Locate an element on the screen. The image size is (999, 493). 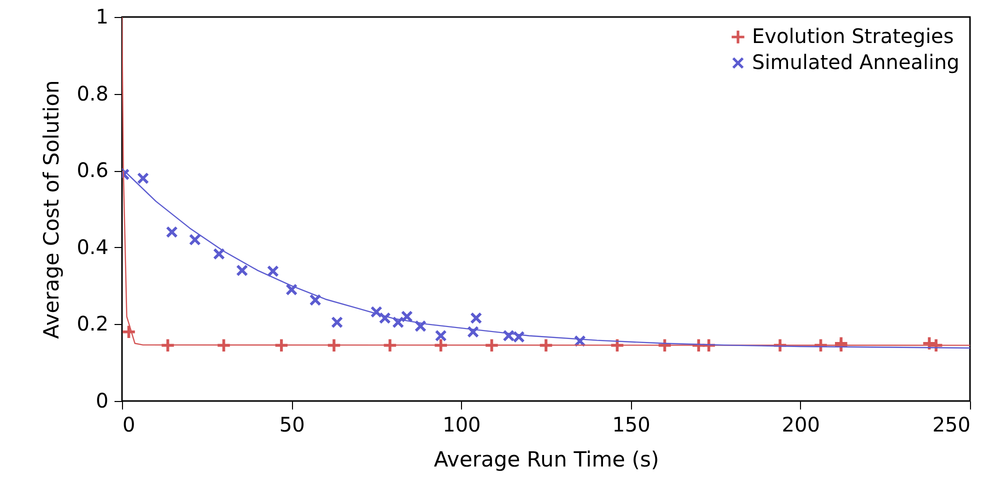
y-axis-title: Average Cost of Solution is located at coordinates (52, 209).